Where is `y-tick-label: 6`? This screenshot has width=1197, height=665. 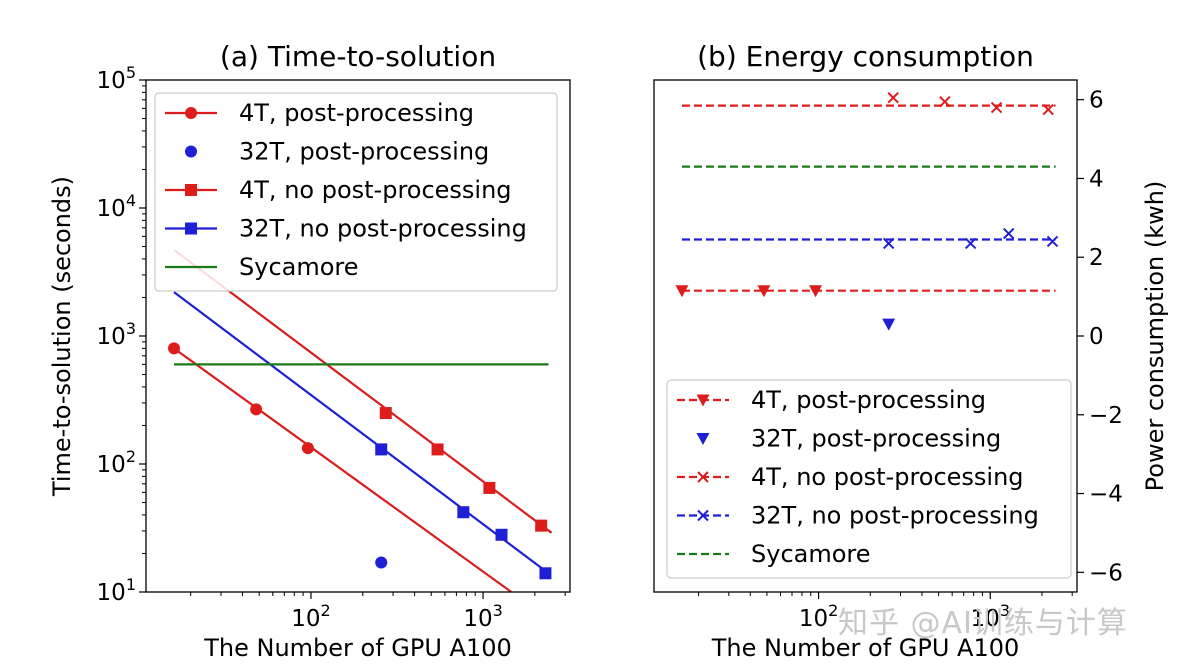
y-tick-label: 6 is located at coordinates (1096, 101).